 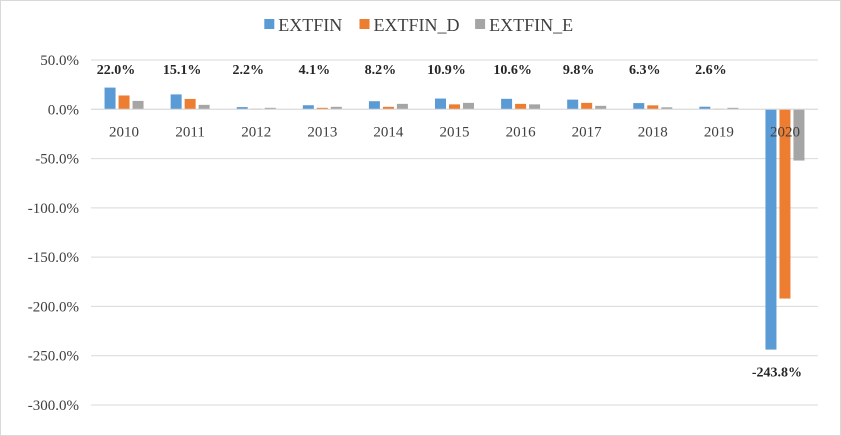 I want to click on data-label: 22.0%, so click(x=116, y=70).